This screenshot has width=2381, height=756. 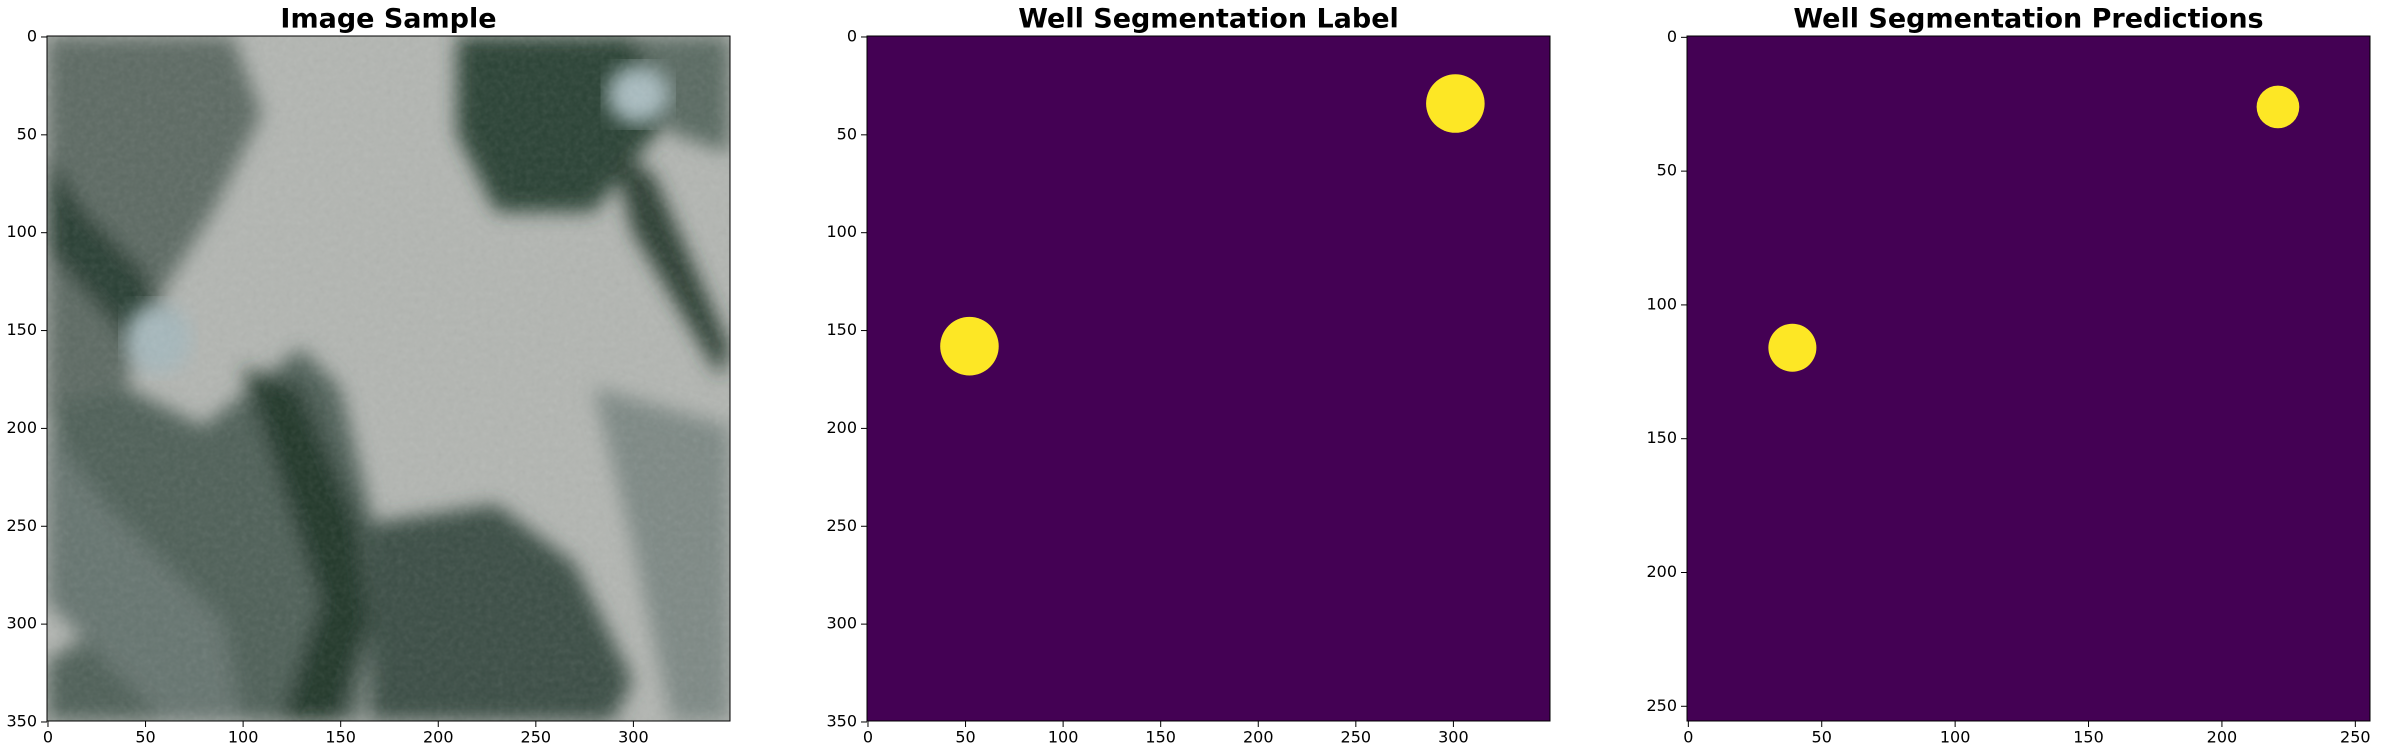 What do you see at coordinates (1208, 19) in the screenshot?
I see `chart-title: Well Segmentation Label` at bounding box center [1208, 19].